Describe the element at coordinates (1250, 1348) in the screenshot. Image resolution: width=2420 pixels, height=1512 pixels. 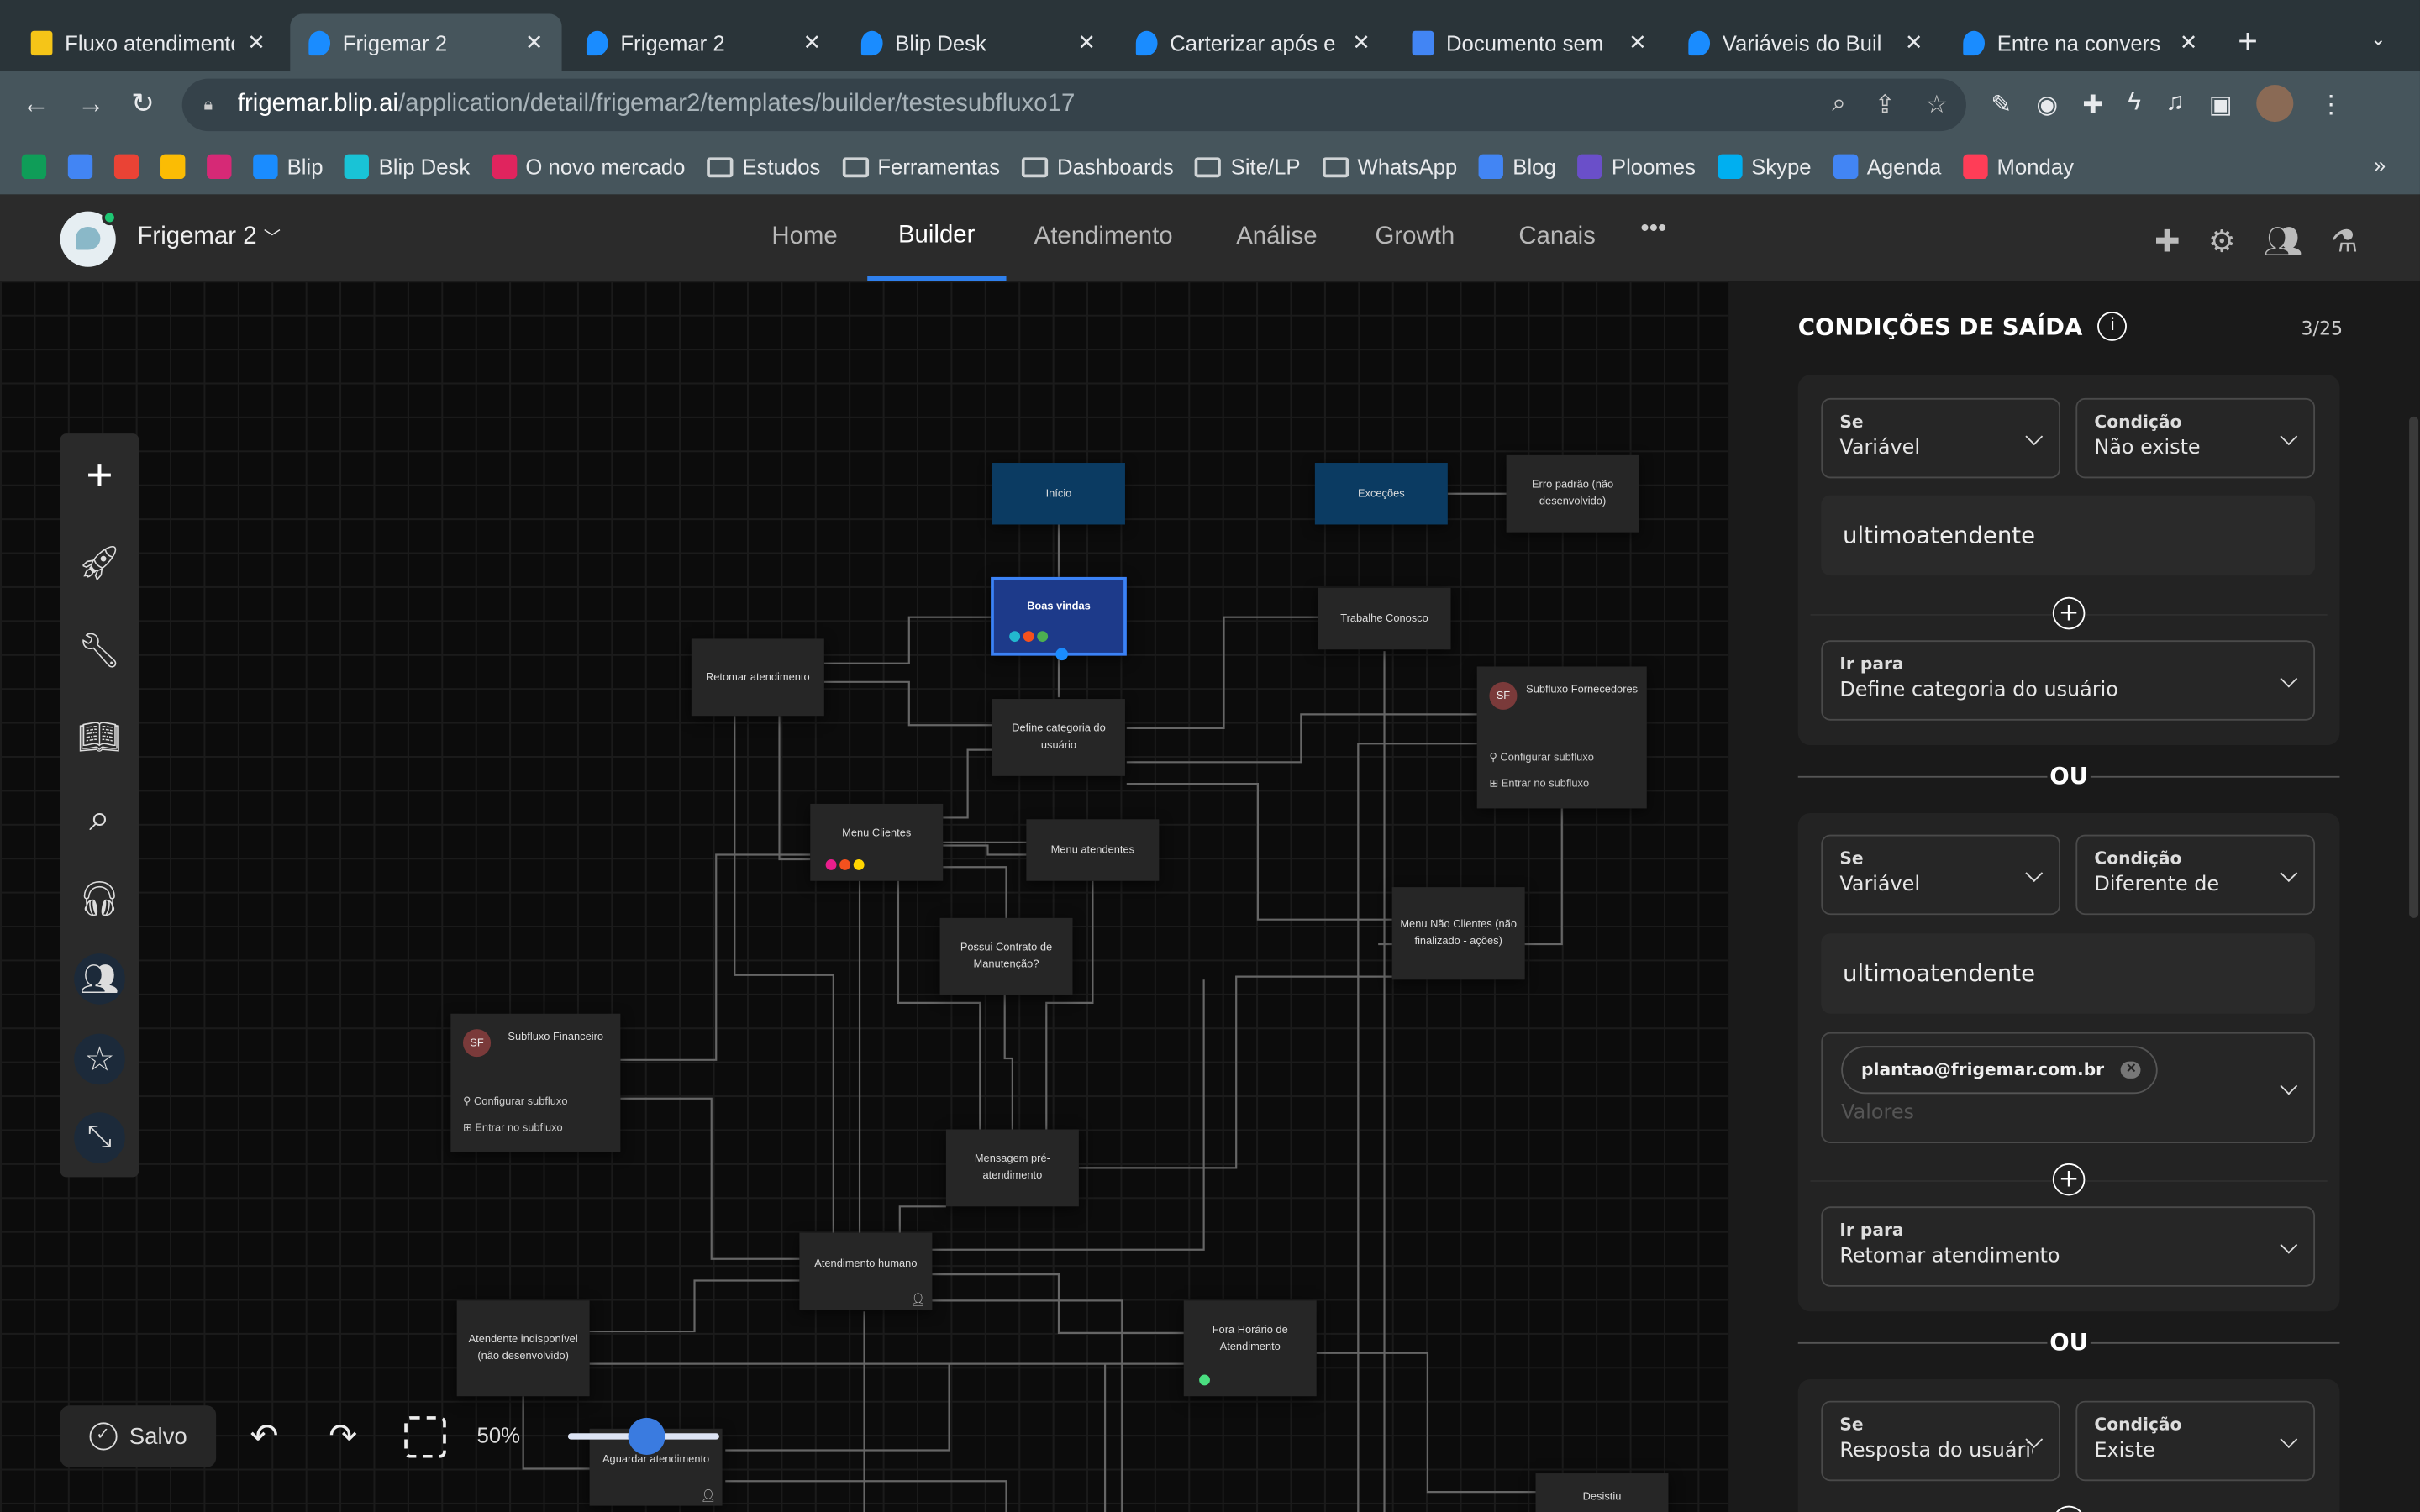
I see `flow-block-fora: Fora Horário de Atendimento` at that location.